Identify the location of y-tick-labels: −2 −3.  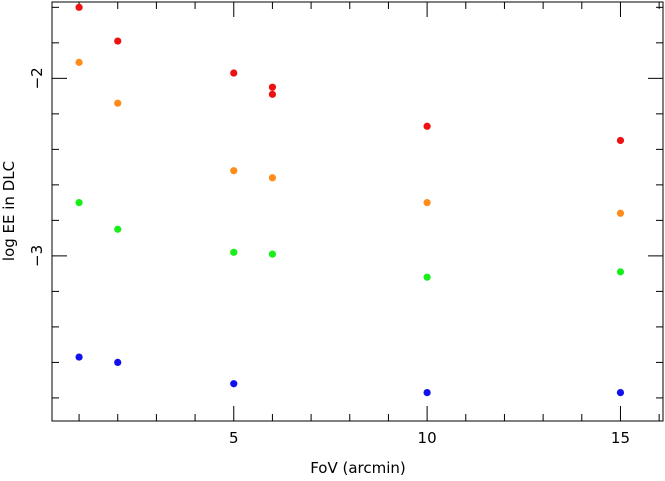
(37, 167).